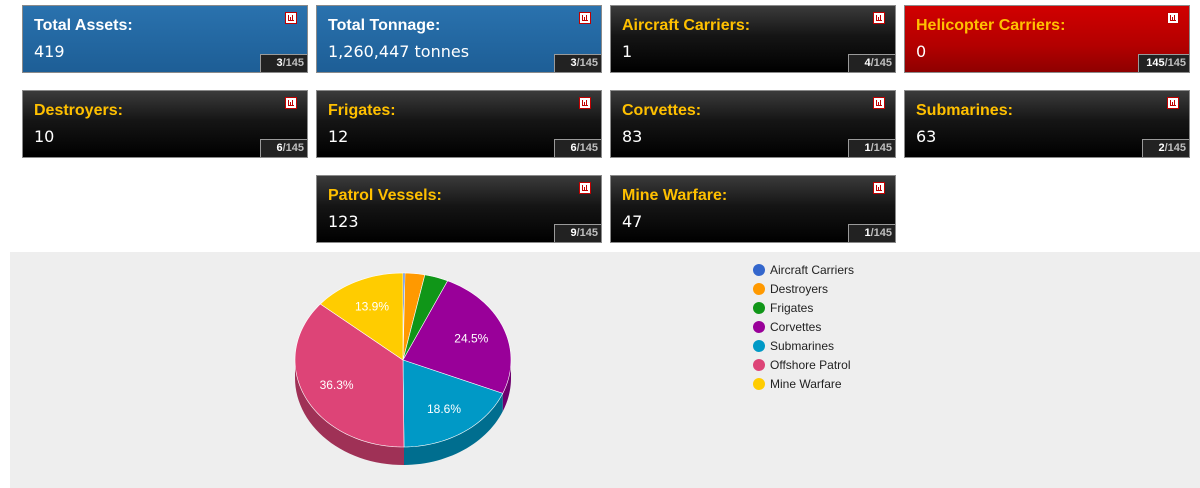 Image resolution: width=1200 pixels, height=488 pixels. I want to click on stat-card-value: 83, so click(632, 136).